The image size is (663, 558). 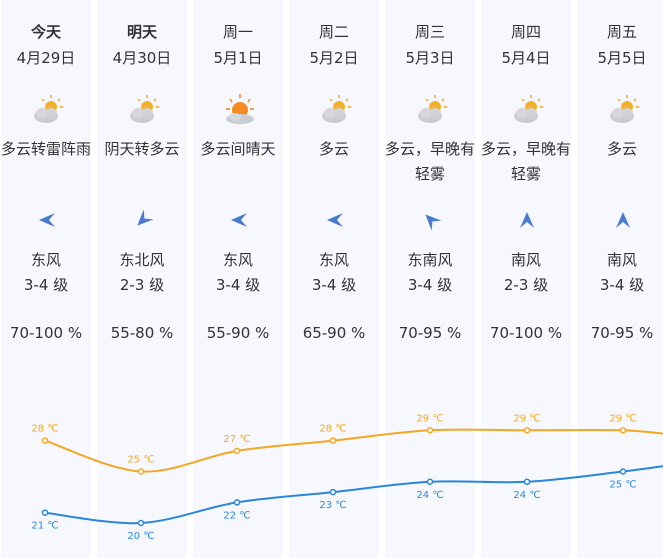 What do you see at coordinates (46, 149) in the screenshot?
I see `weather-desc: 多云转雷阵雨` at bounding box center [46, 149].